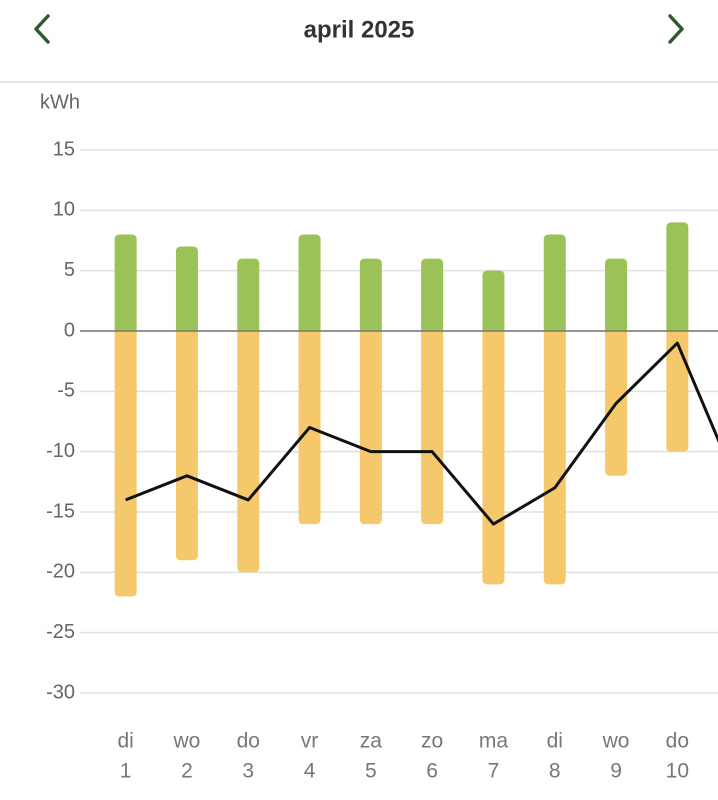 The height and width of the screenshot is (800, 718). I want to click on x-tick-label: vr, so click(310, 741).